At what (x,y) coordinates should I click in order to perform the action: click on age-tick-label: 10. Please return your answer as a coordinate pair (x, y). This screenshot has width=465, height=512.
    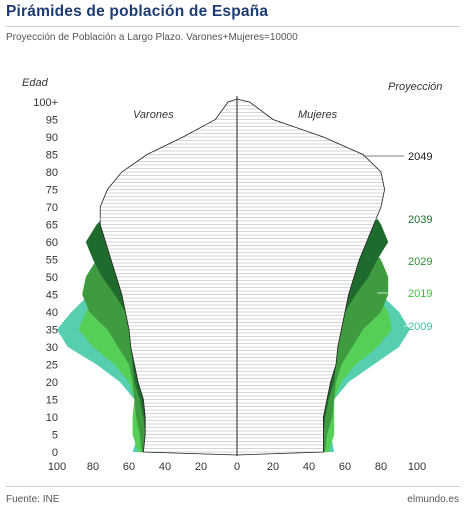
    Looking at the image, I should click on (52, 418).